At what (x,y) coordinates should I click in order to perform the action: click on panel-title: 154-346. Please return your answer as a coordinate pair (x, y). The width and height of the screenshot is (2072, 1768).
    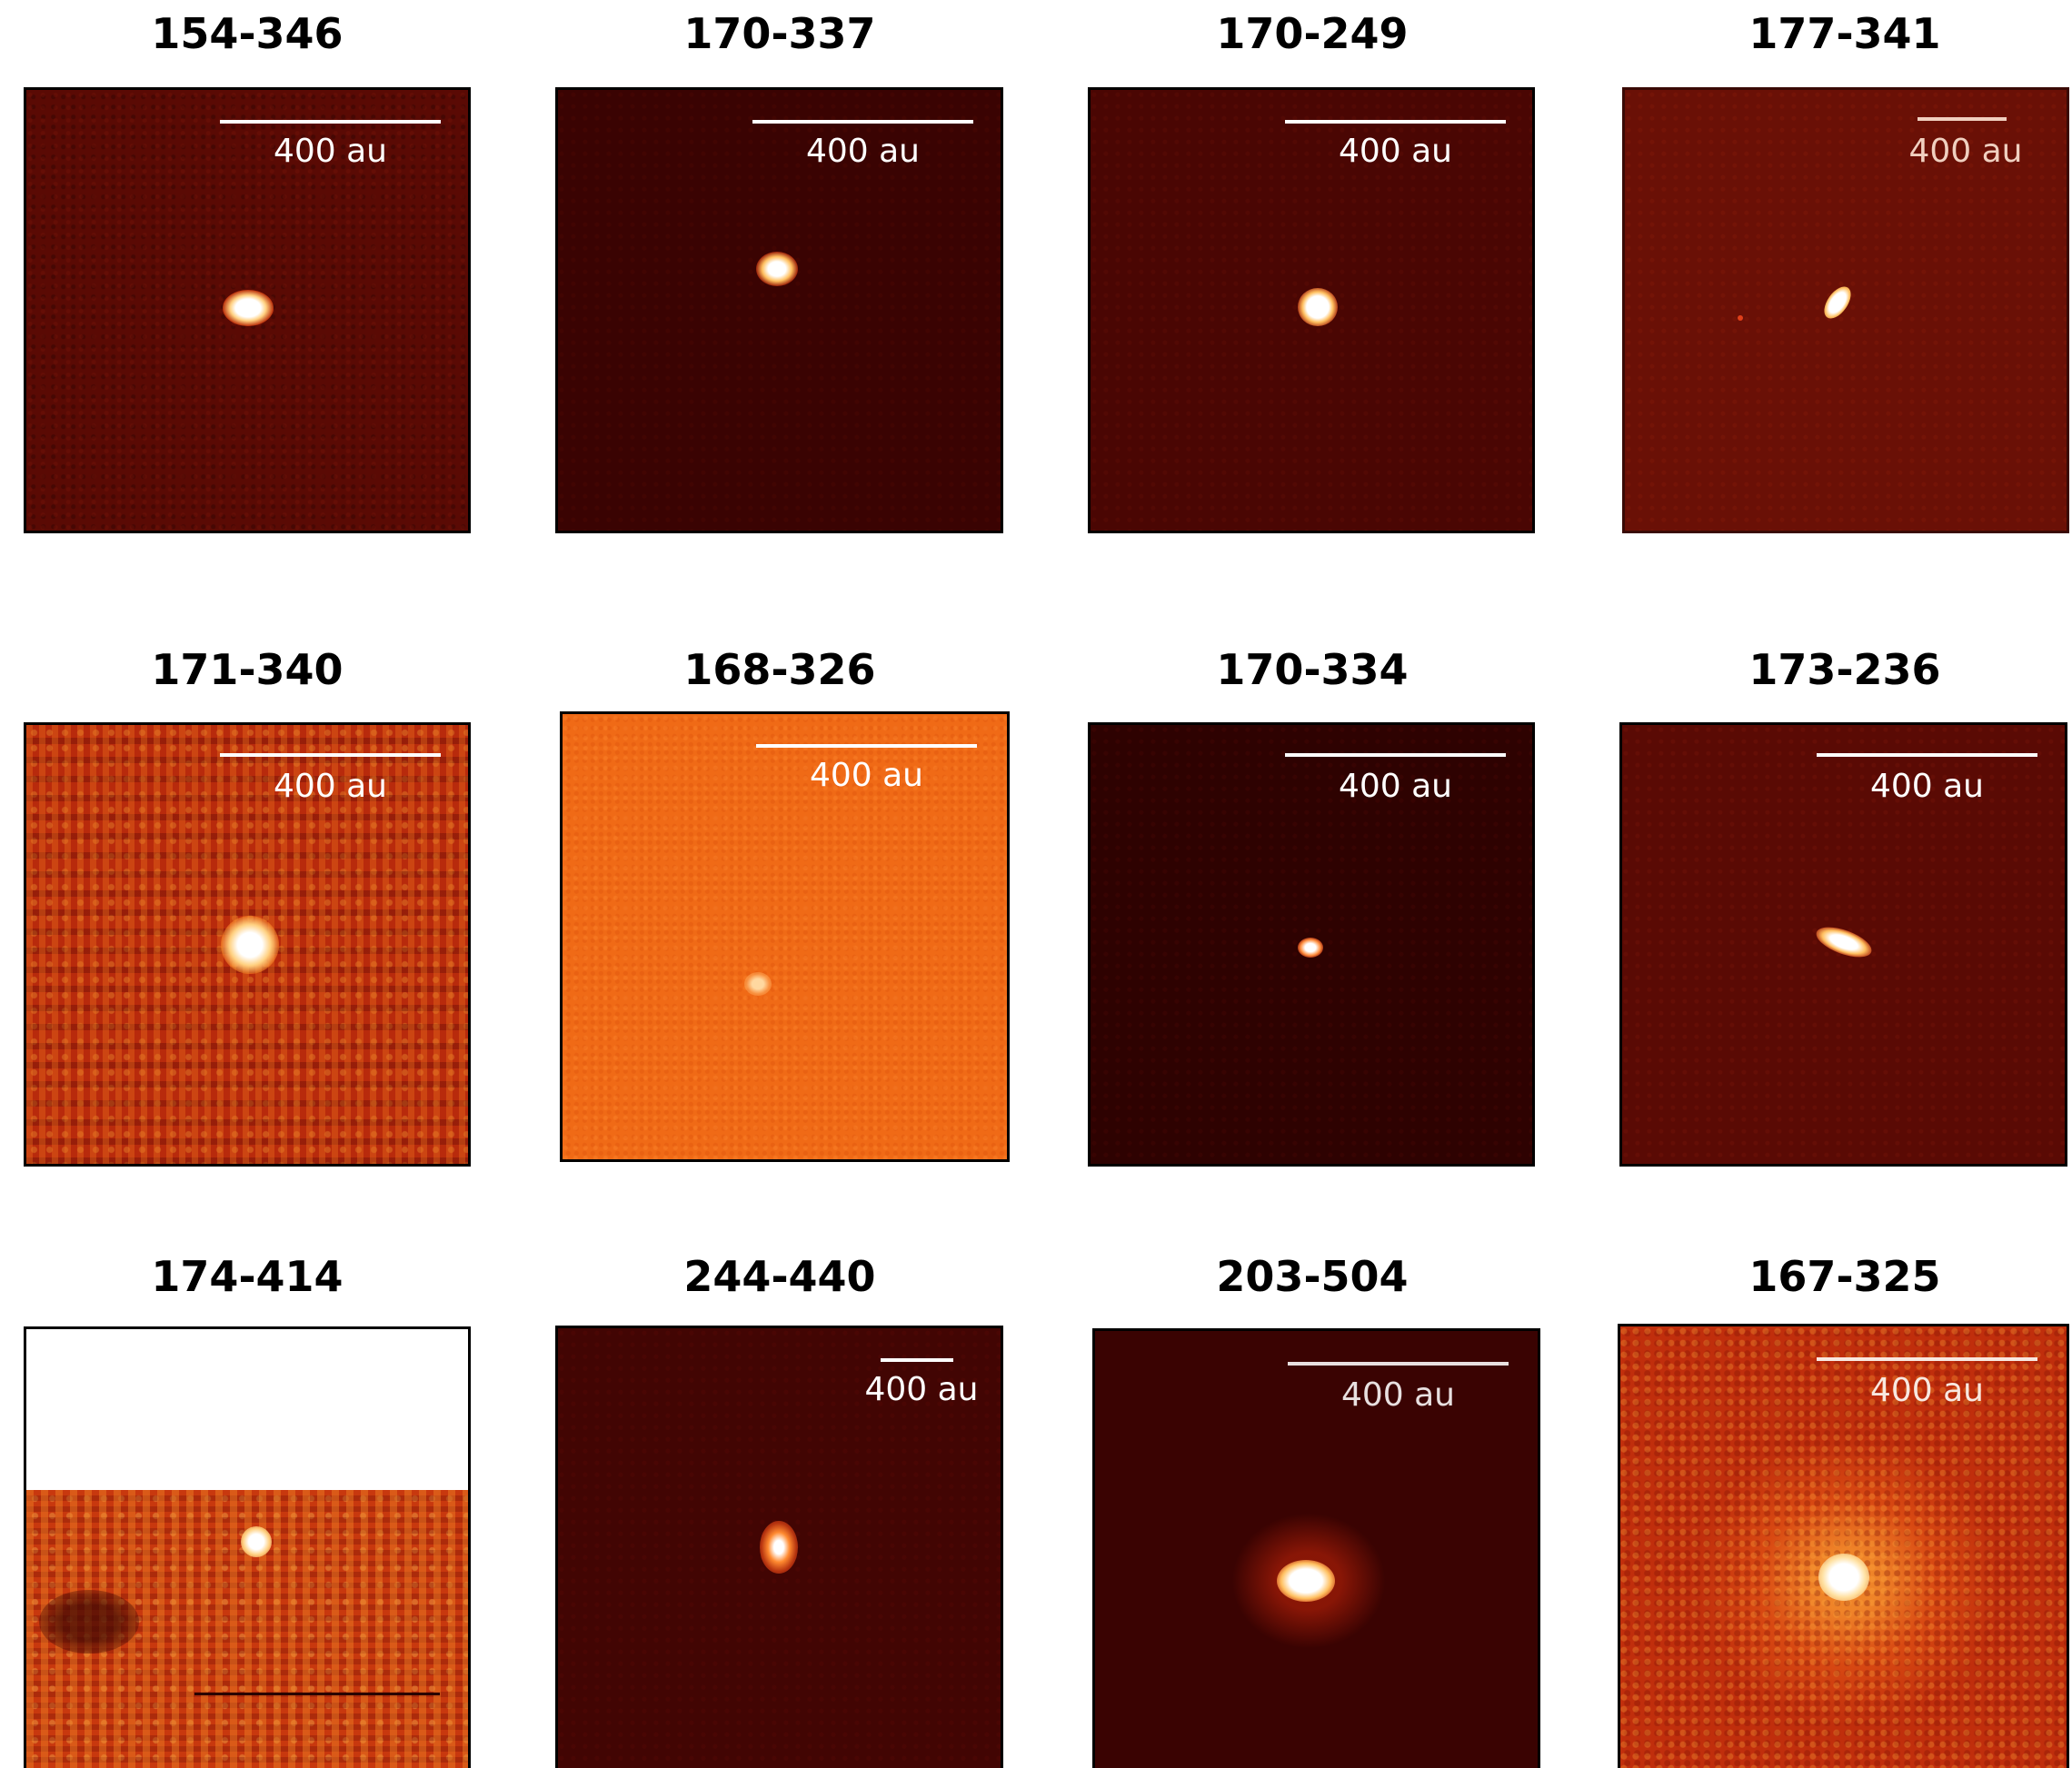
    Looking at the image, I should click on (248, 34).